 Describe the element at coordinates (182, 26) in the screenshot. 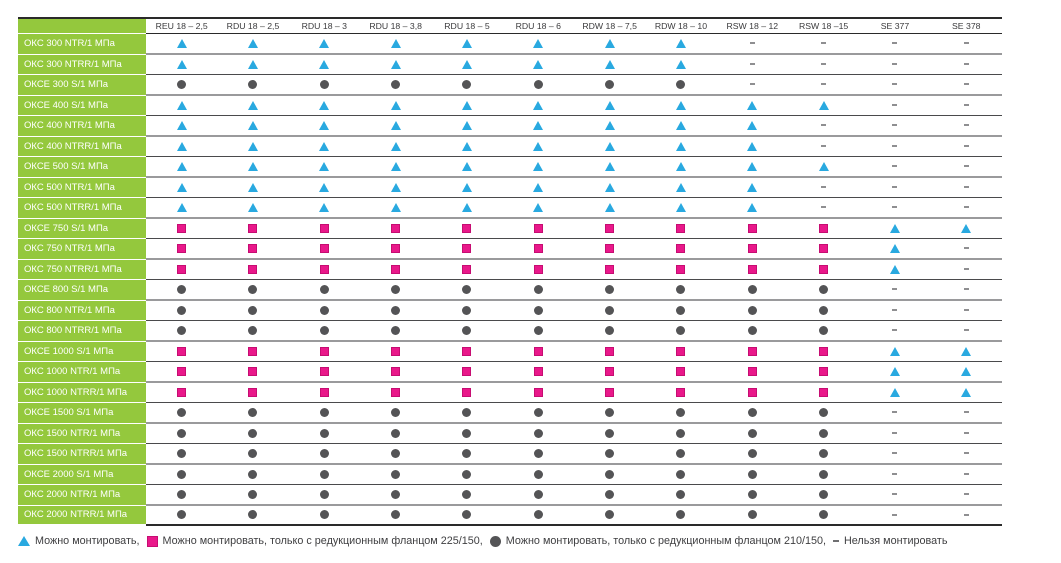

I see `column-header: REU 18 – 2,5` at that location.